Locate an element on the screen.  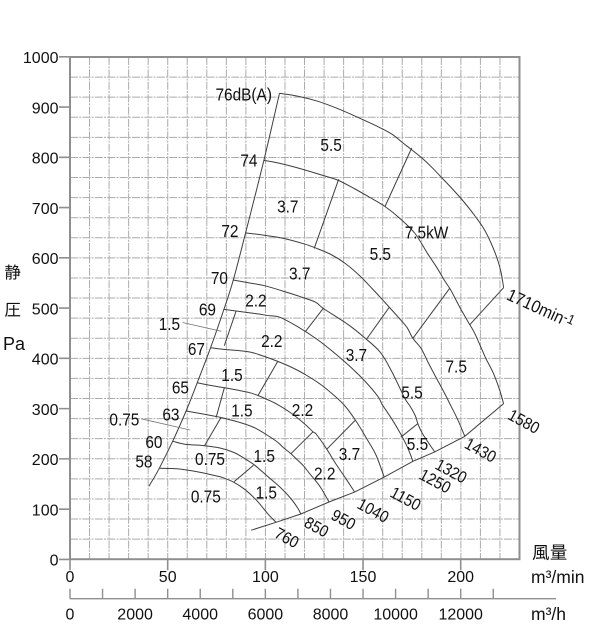
svg-text: 4000 is located at coordinates (200, 615).